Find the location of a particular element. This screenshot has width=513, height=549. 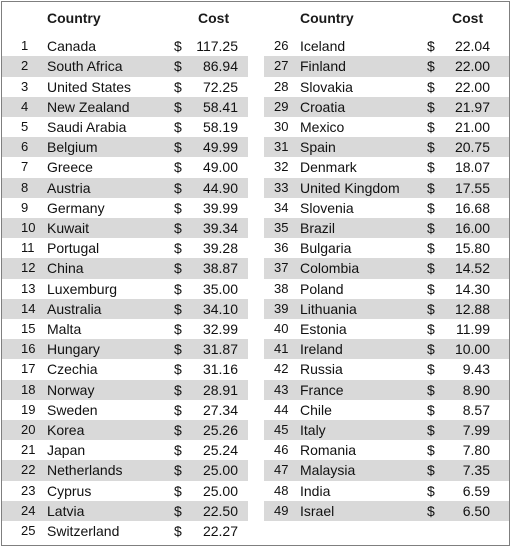

row-cost: 8.90 is located at coordinates (476, 389).